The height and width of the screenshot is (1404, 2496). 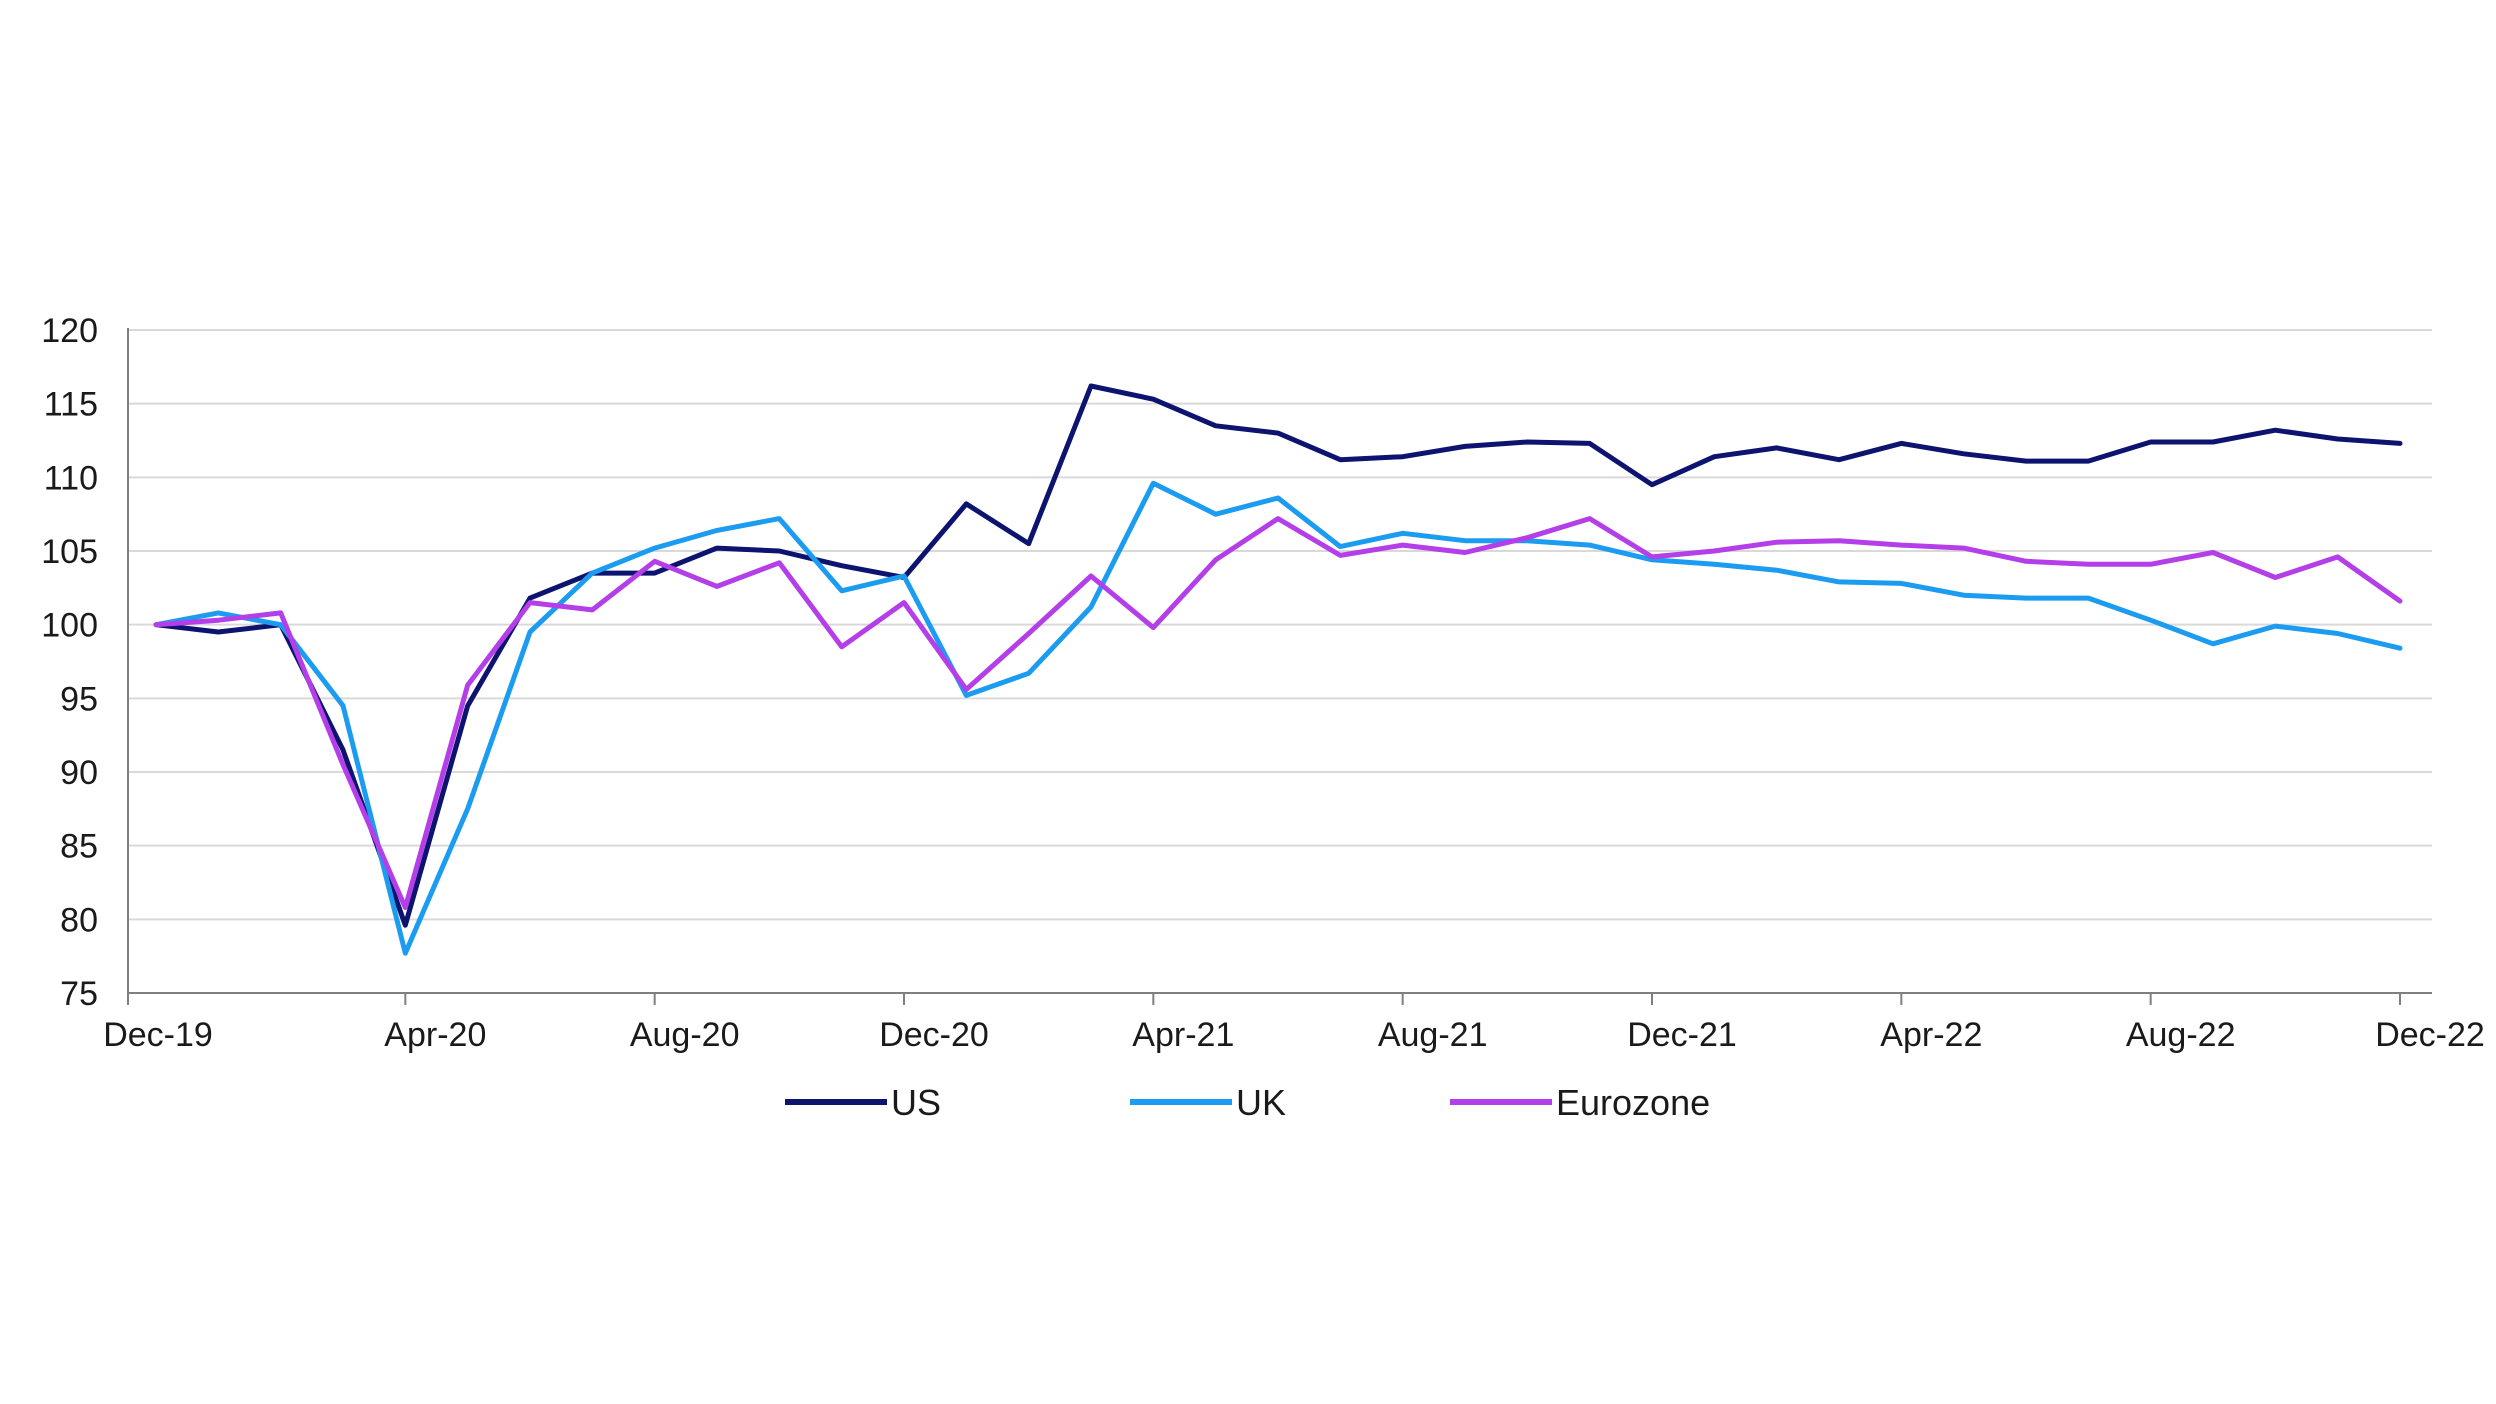 I want to click on legend: US UK Eurozone, so click(x=1247, y=1102).